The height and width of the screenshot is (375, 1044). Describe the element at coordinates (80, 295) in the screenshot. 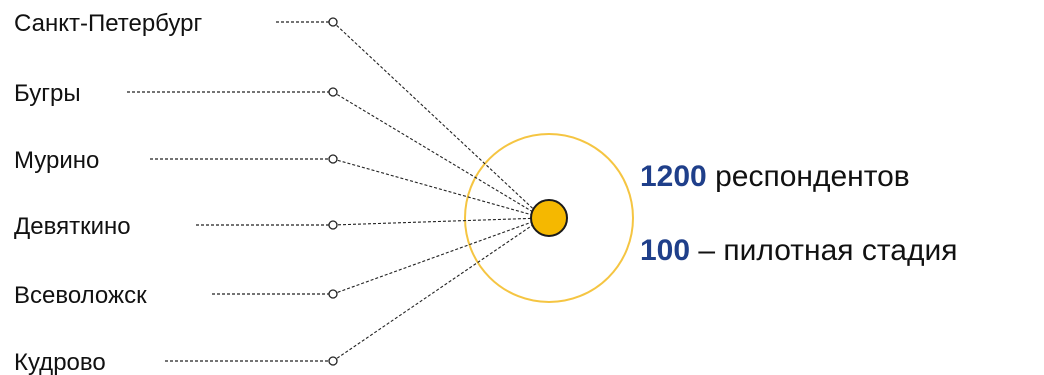

I see `location-label: Всеволожск` at that location.